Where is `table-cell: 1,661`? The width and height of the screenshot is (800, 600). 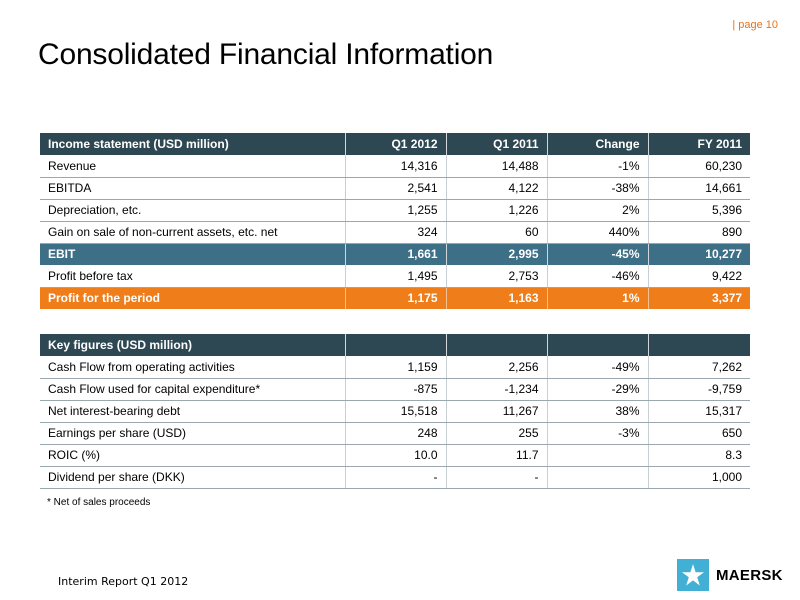
table-cell: 1,661 is located at coordinates (396, 254).